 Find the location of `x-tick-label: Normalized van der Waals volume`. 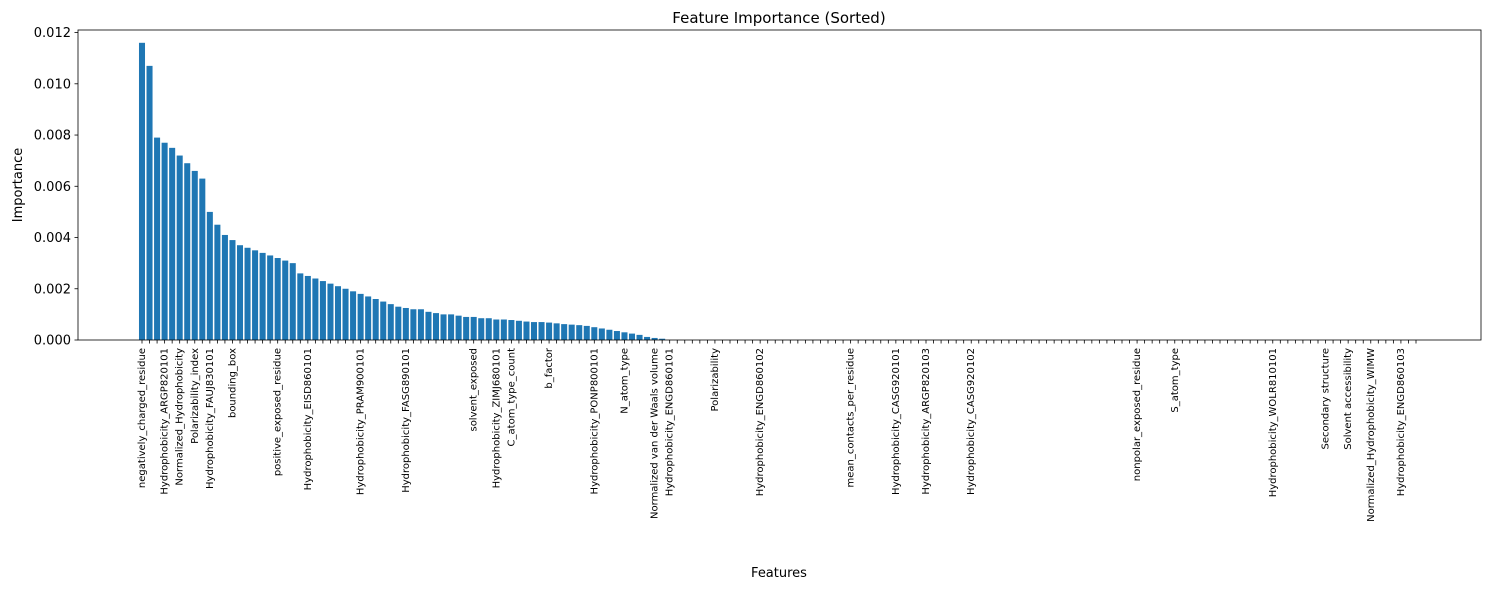

x-tick-label: Normalized van der Waals volume is located at coordinates (655, 433).